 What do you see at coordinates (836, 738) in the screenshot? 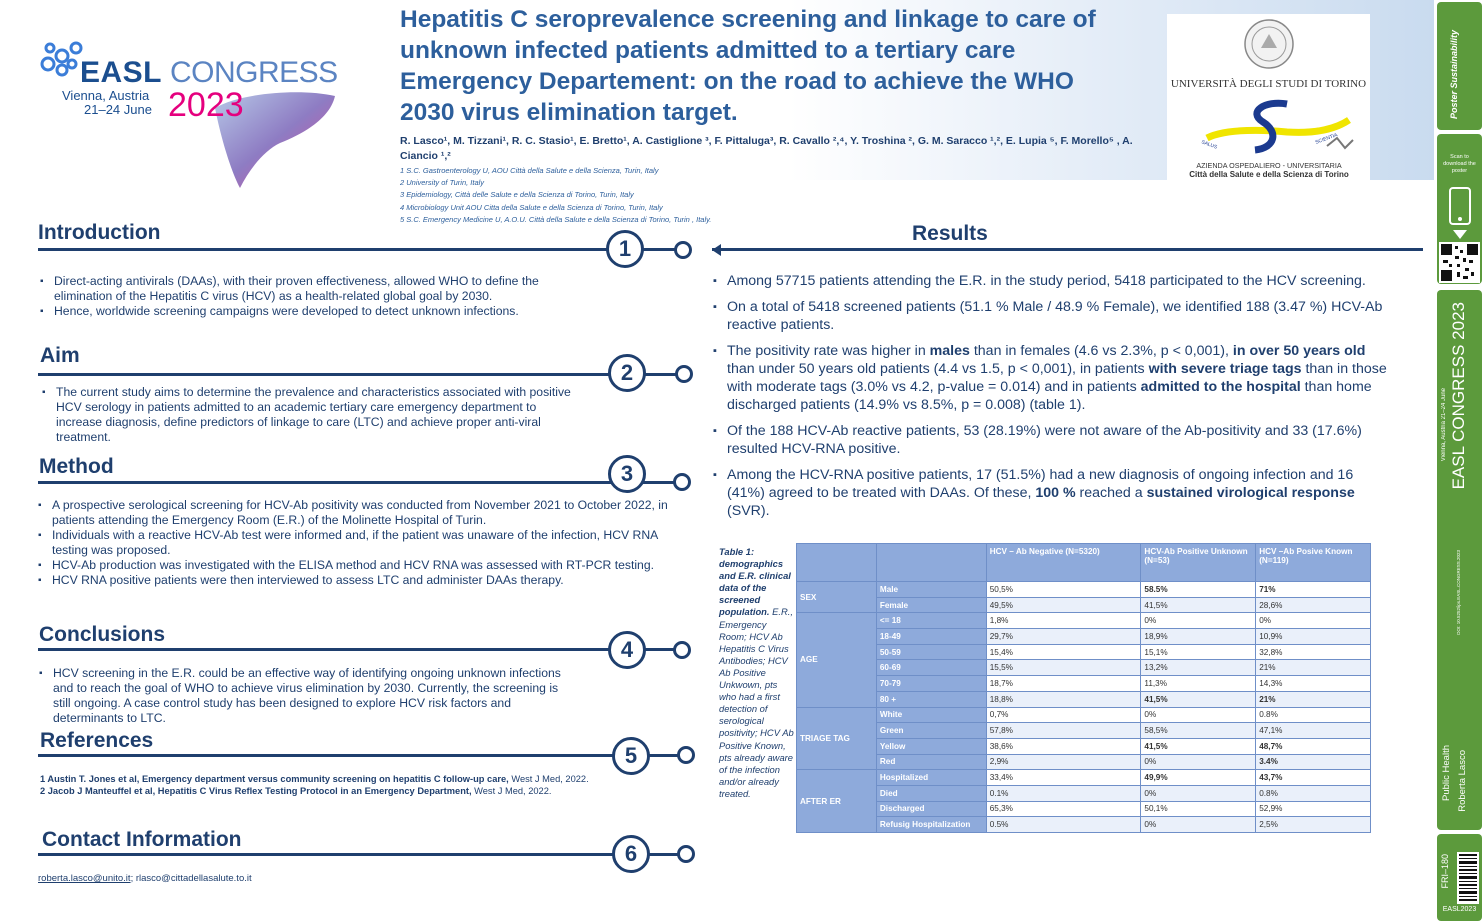
I see `table-group-label: TRIAGE TAG` at bounding box center [836, 738].